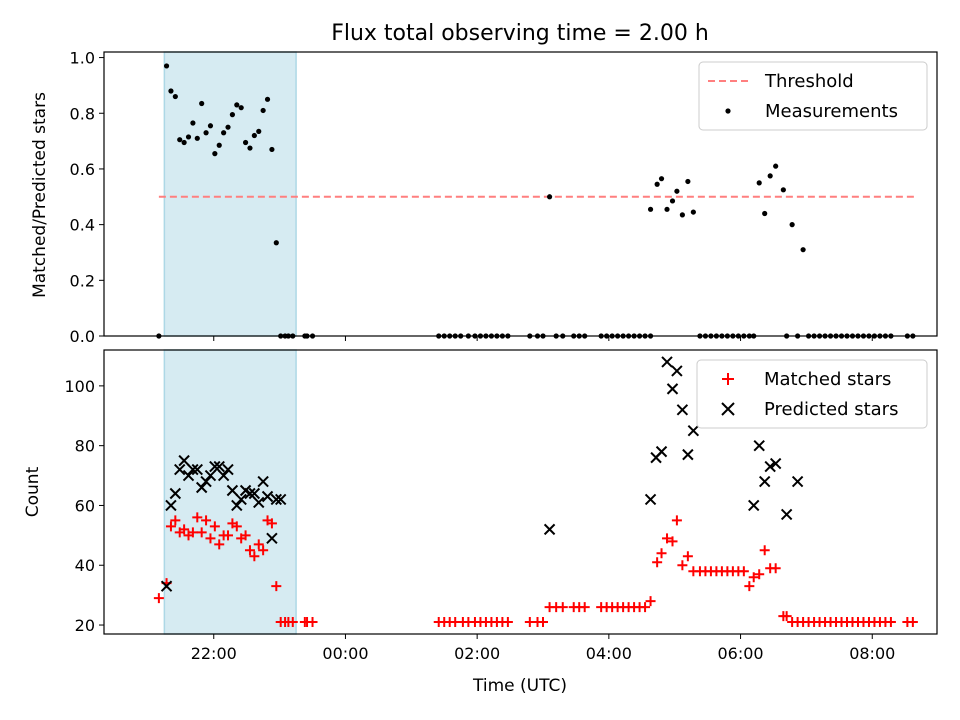 Image resolution: width=960 pixels, height=720 pixels. What do you see at coordinates (85, 625) in the screenshot?
I see `bottom-y-tick-label: 20` at bounding box center [85, 625].